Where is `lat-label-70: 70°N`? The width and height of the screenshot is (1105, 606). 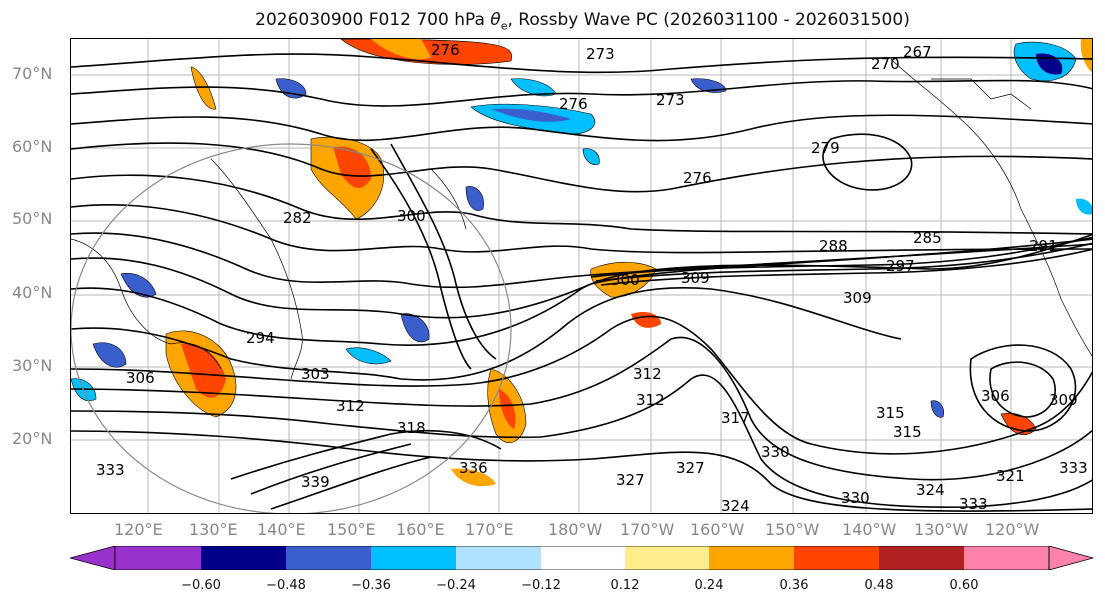 lat-label-70: 70°N is located at coordinates (32, 73).